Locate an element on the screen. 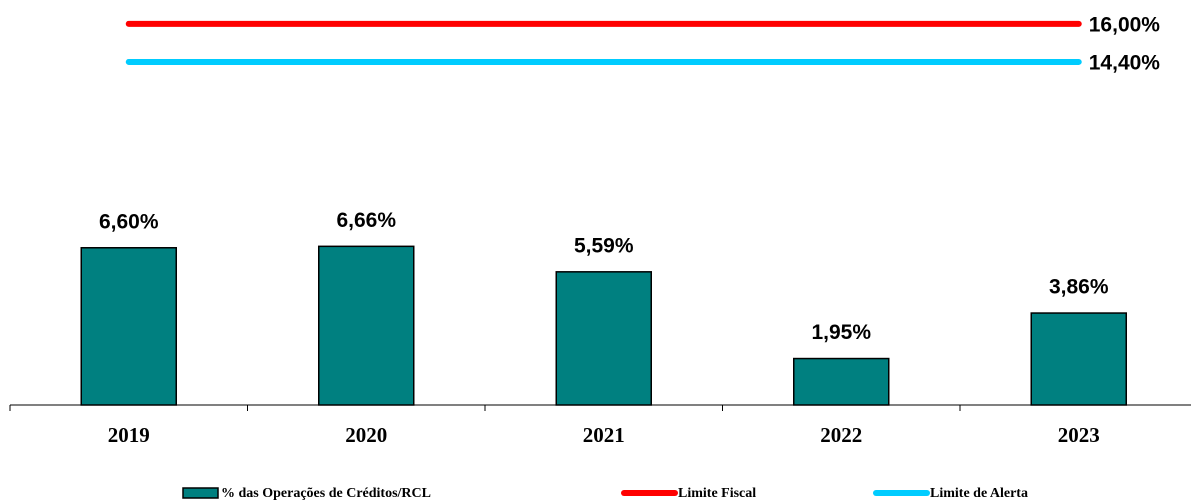  x-tick-label: 2022 is located at coordinates (841, 435).